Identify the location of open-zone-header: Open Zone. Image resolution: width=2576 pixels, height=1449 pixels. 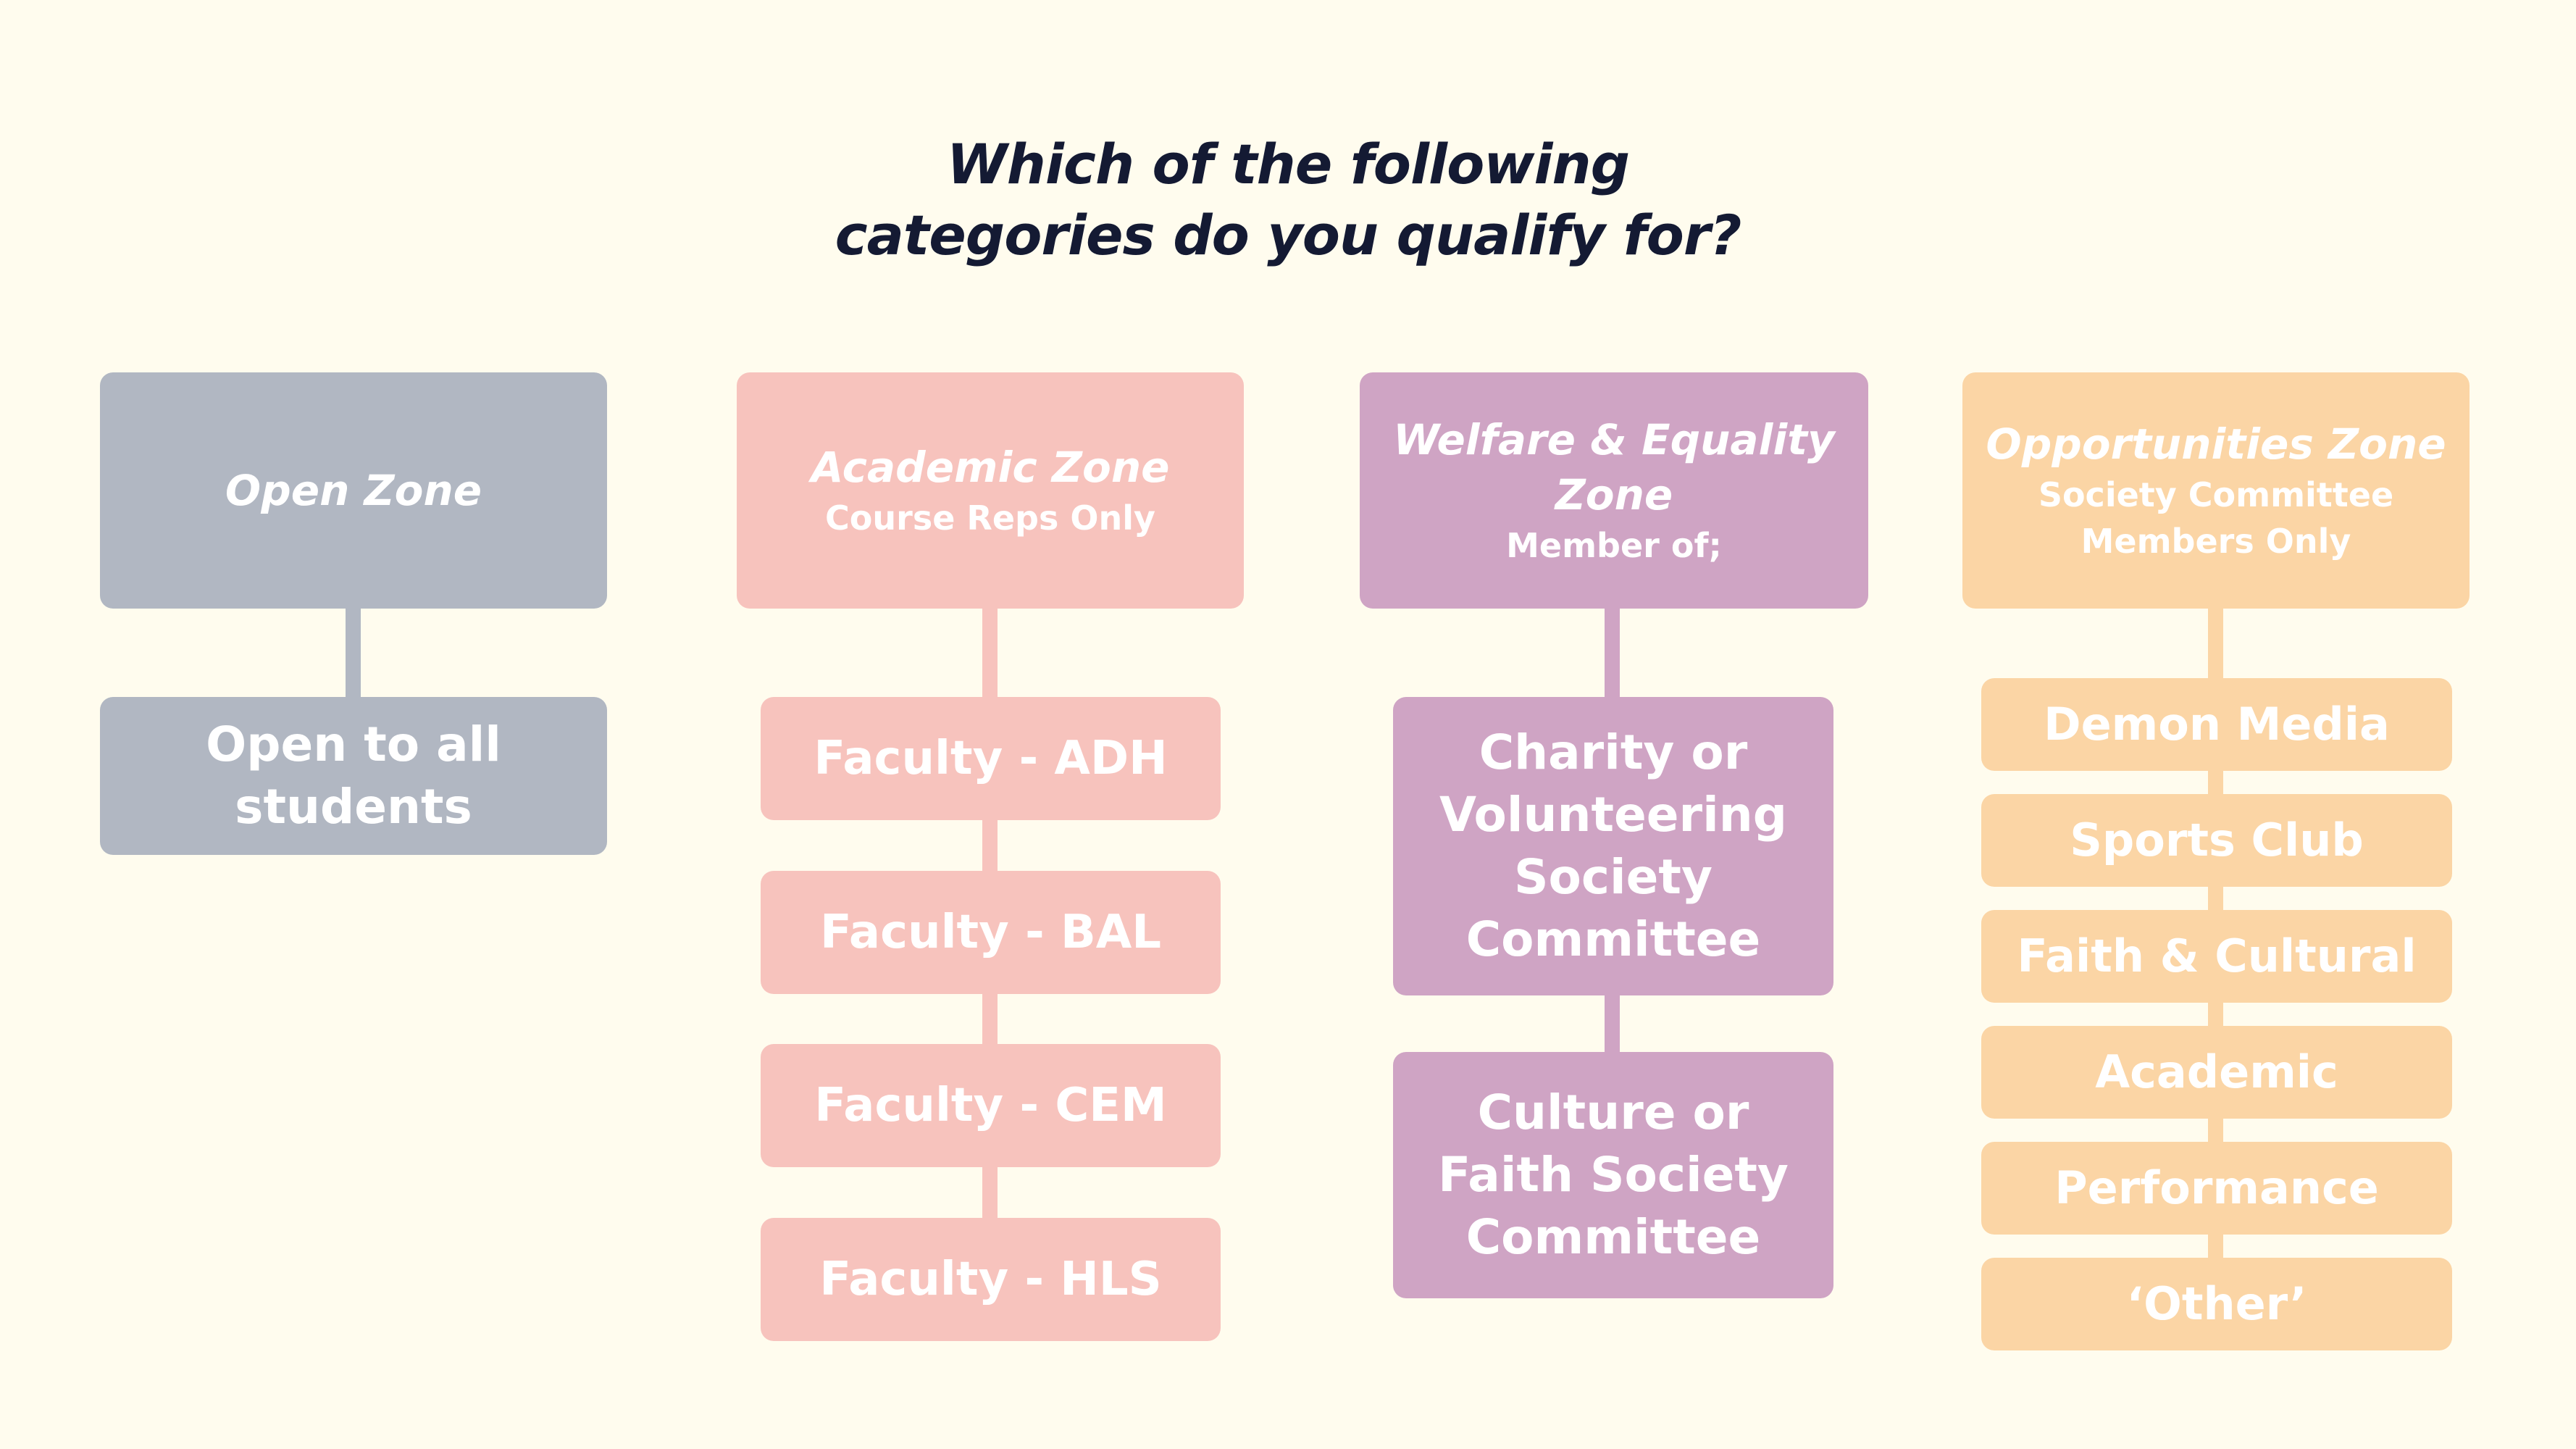
(353, 490).